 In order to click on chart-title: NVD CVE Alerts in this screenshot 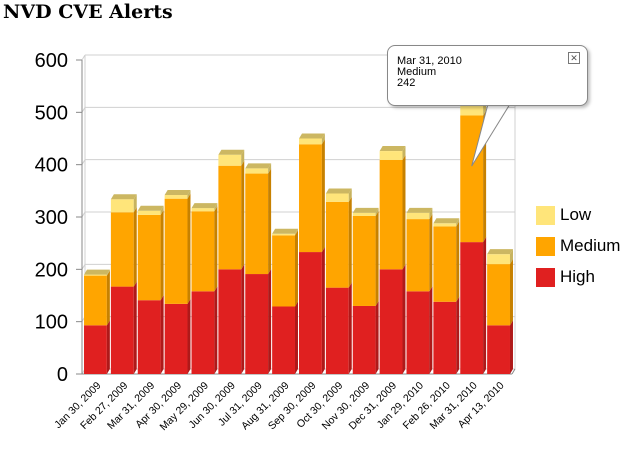, I will do `click(88, 12)`.